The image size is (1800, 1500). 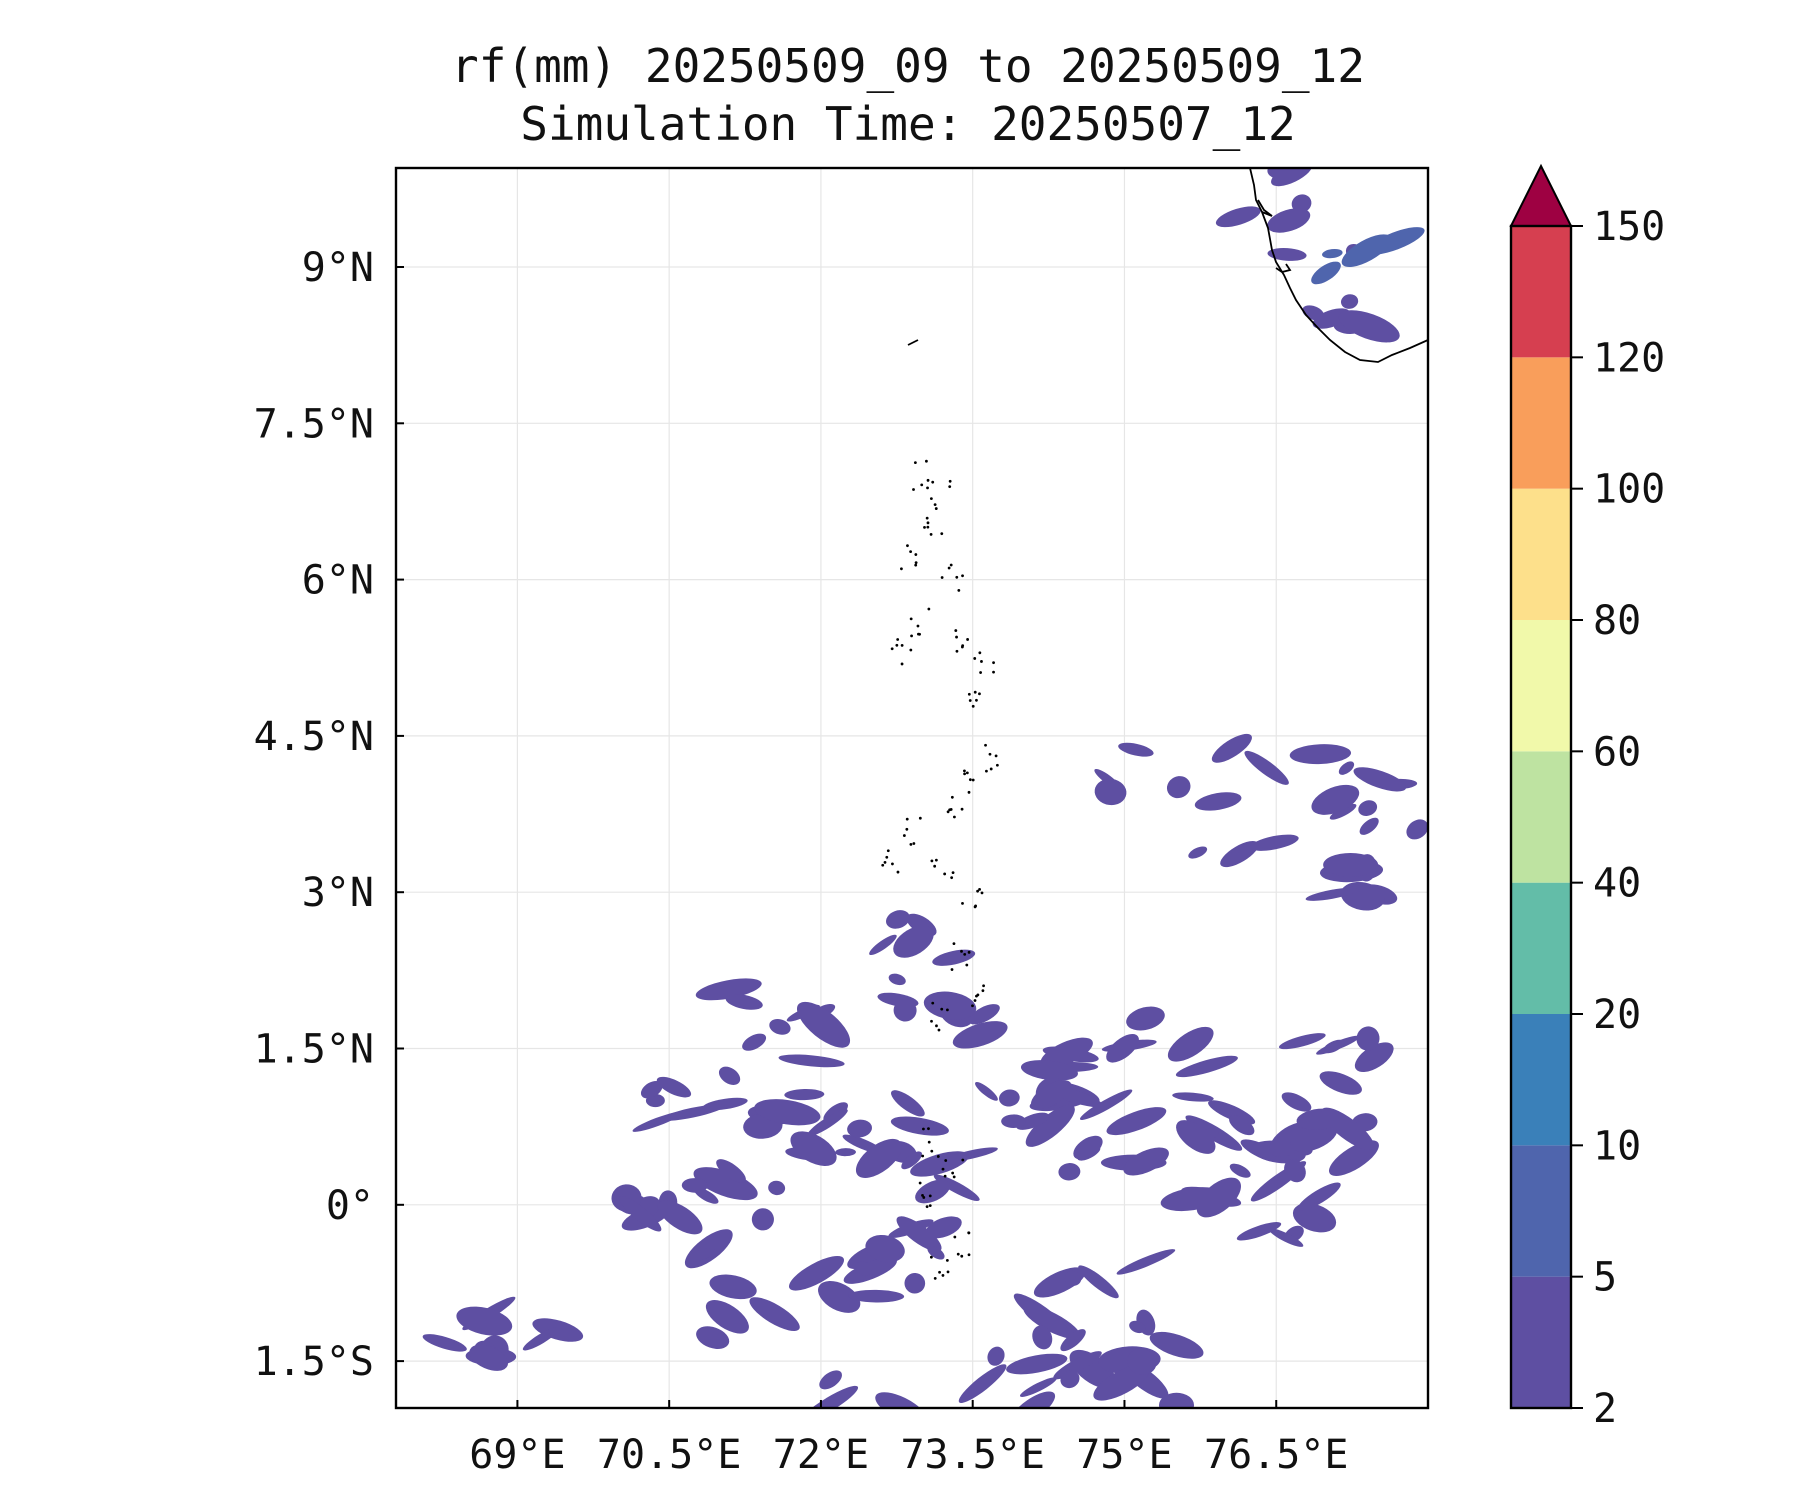 I want to click on map-title-line2: Simulation Time: 20250507_12, so click(x=907, y=124).